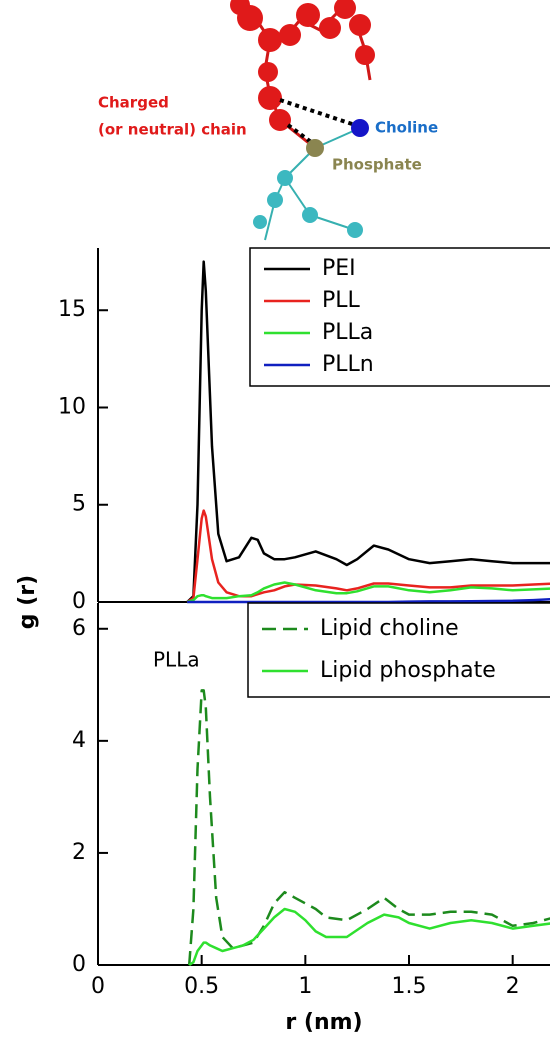 The width and height of the screenshot is (550, 1038). I want to click on phosphate-label: Phosphate, so click(377, 165).